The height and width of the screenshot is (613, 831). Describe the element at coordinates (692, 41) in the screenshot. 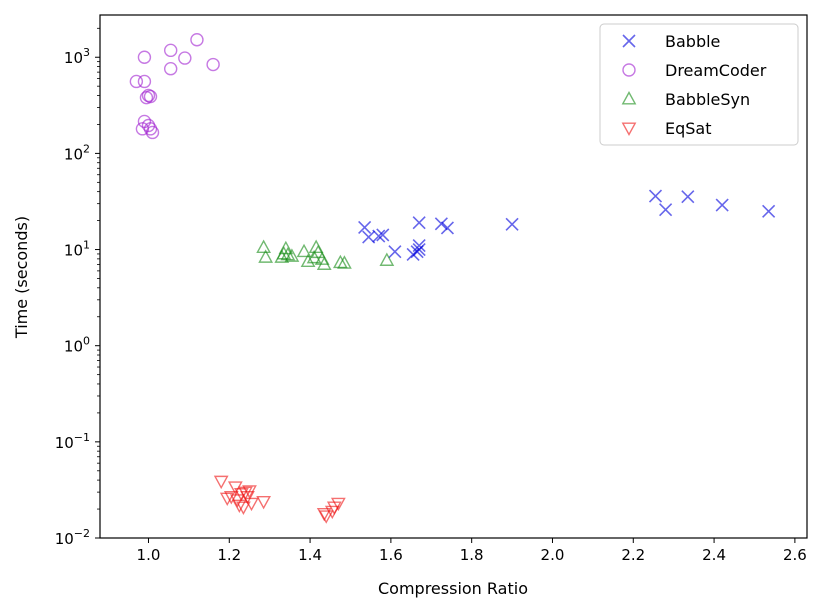

I see `legend-label-babble: Babble` at that location.